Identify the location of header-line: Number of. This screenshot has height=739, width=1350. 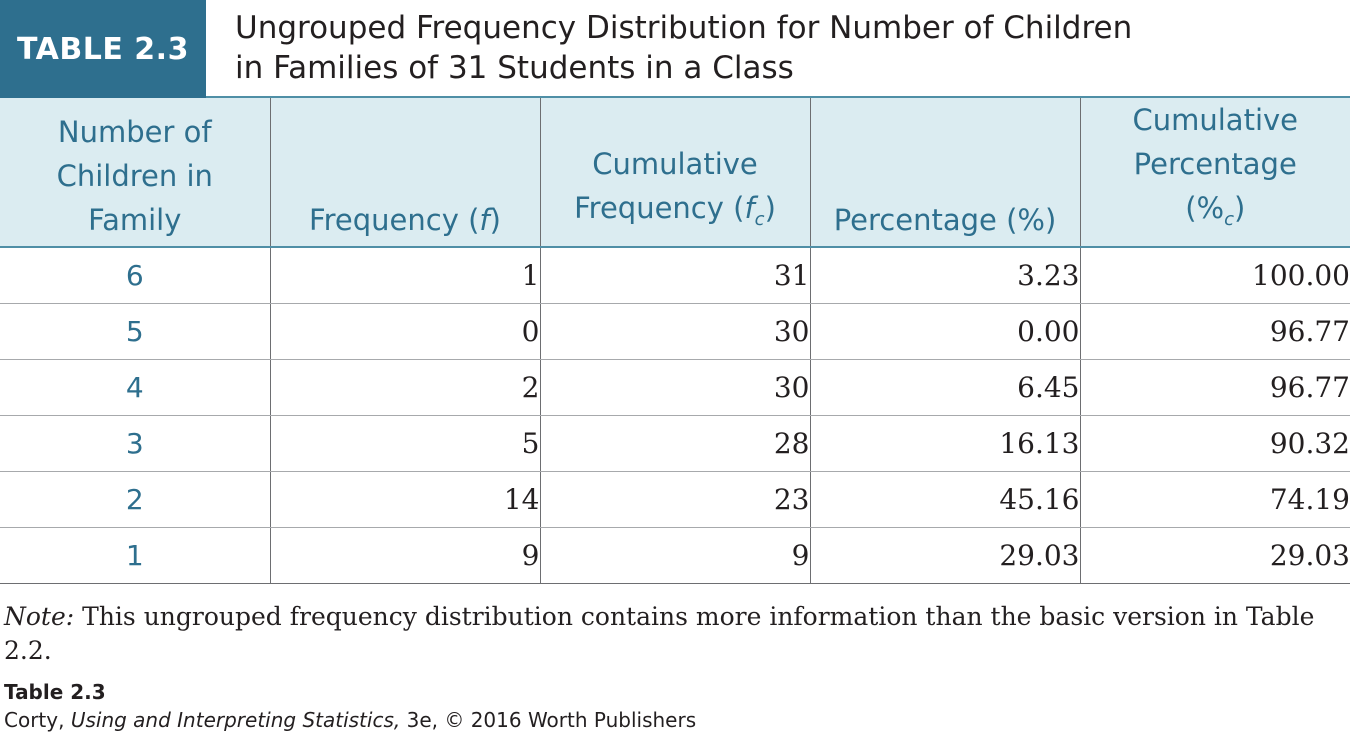
(134, 132).